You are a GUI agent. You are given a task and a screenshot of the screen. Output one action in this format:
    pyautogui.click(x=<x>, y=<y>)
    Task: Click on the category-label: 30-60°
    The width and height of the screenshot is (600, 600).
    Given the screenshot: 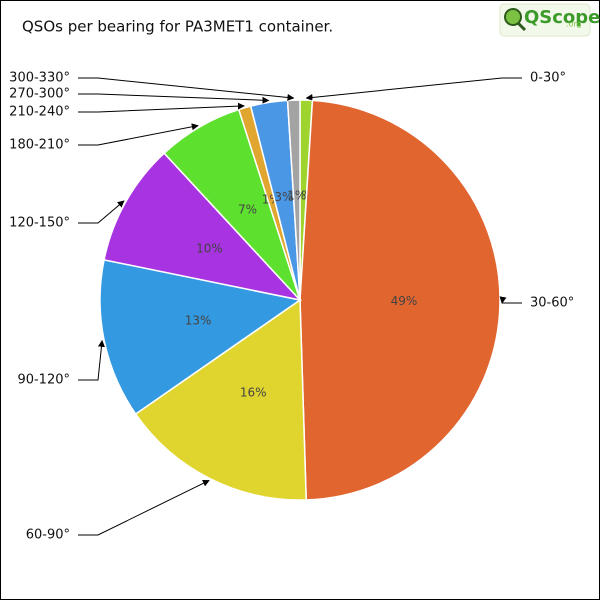 What is the action you would take?
    pyautogui.click(x=552, y=303)
    